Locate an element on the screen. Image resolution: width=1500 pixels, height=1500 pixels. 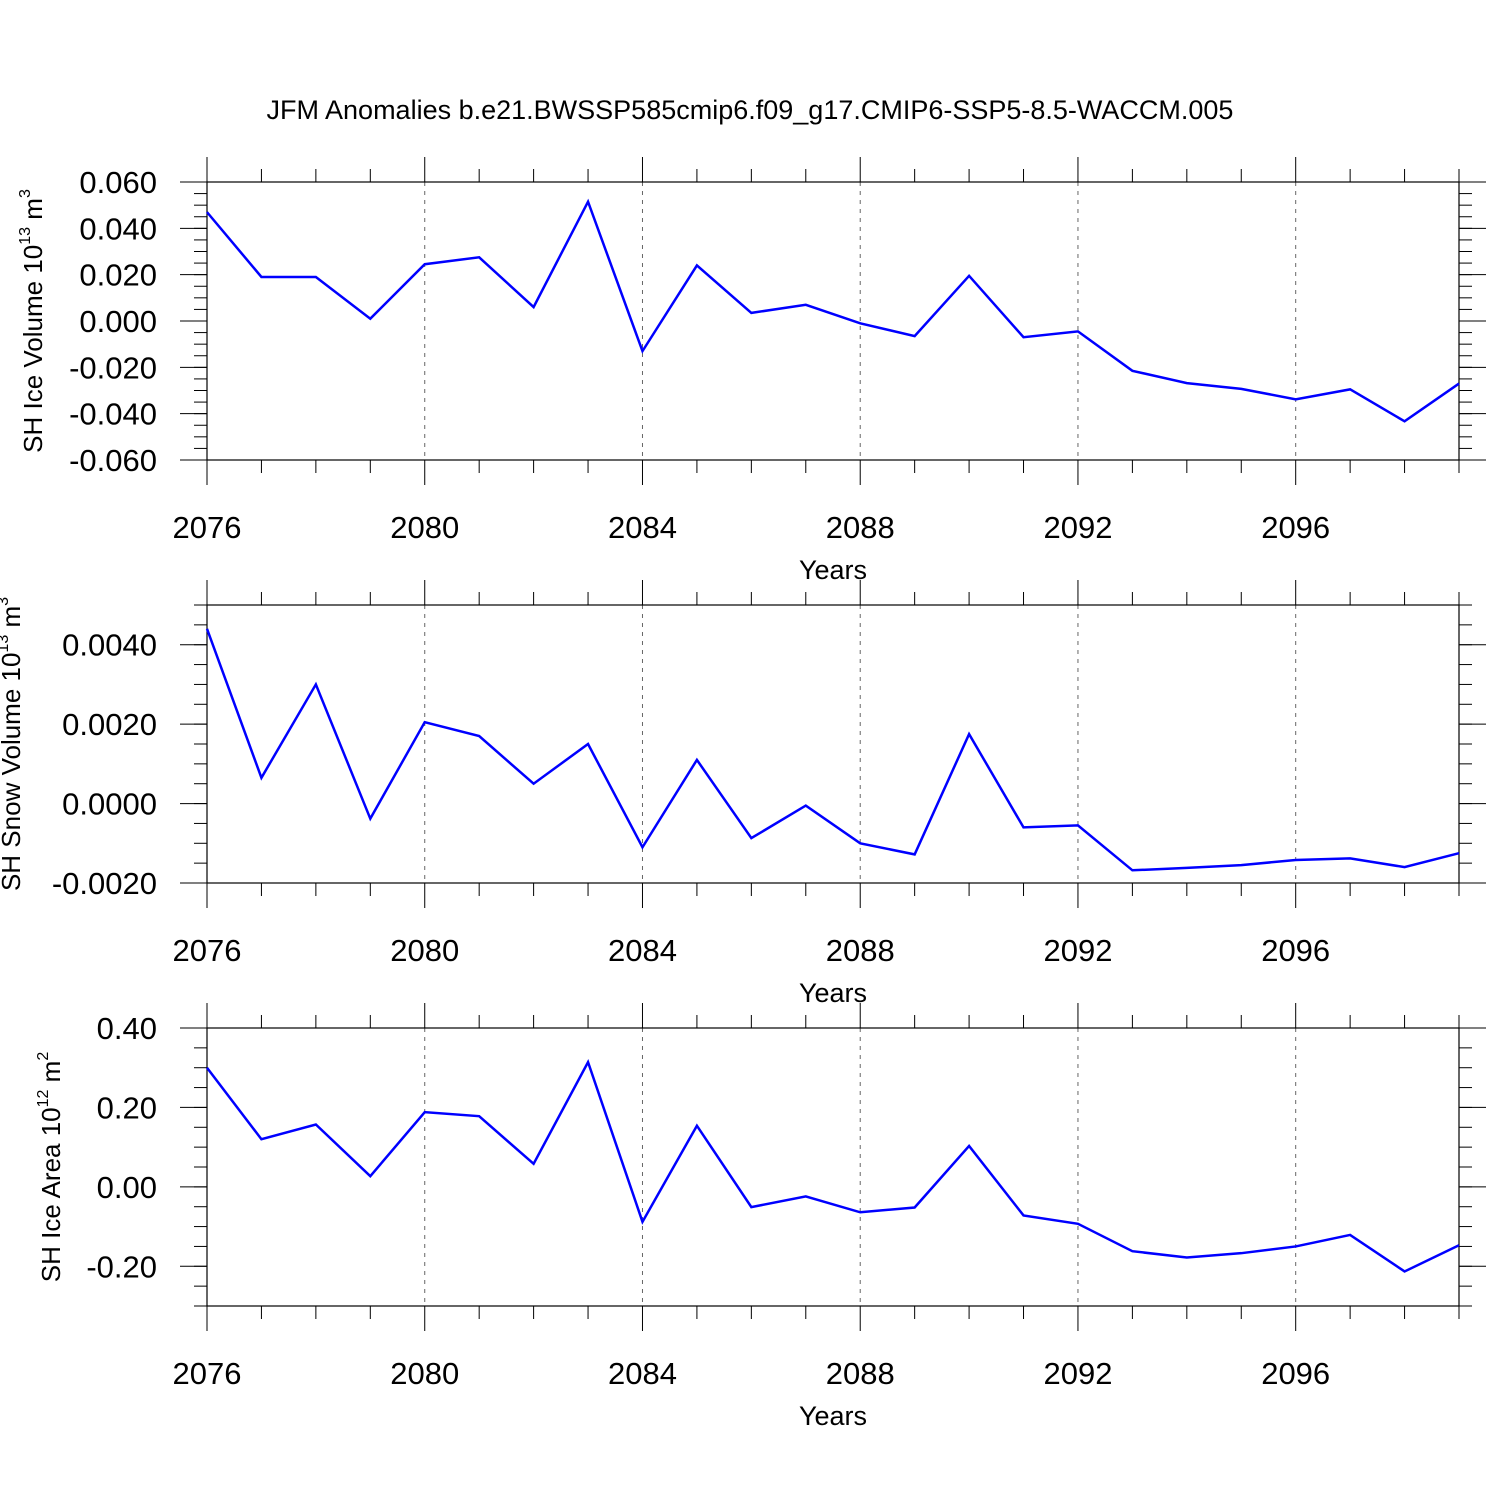
y-tick-label: 0.020 is located at coordinates (118, 275).